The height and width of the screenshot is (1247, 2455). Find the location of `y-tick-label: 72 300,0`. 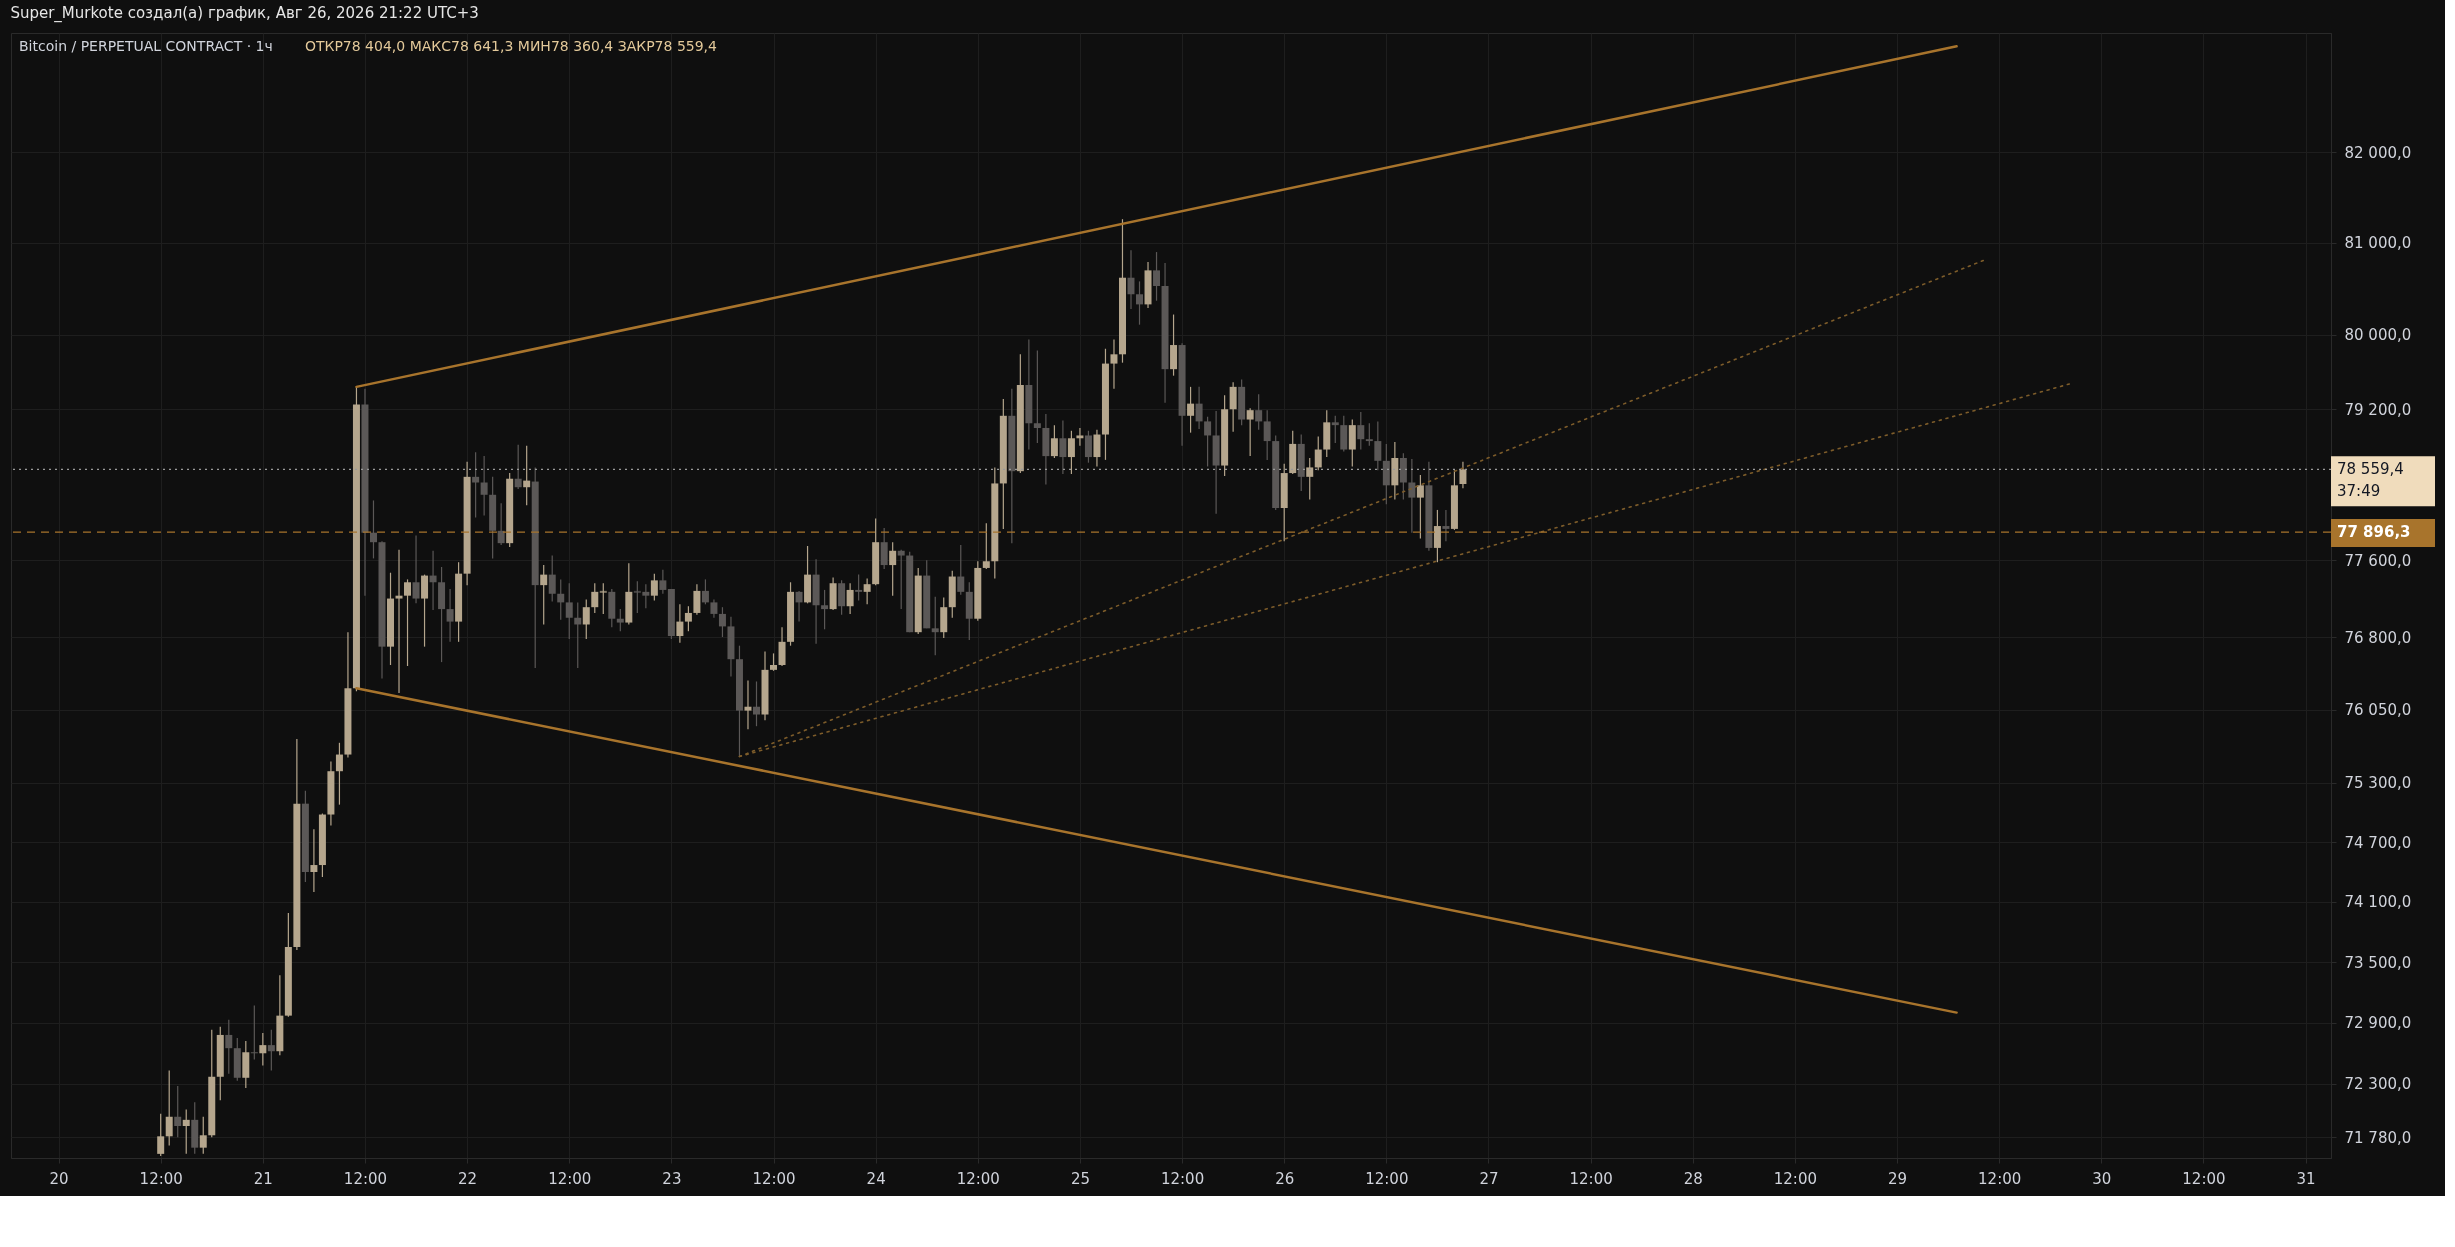

y-tick-label: 72 300,0 is located at coordinates (2378, 1084).